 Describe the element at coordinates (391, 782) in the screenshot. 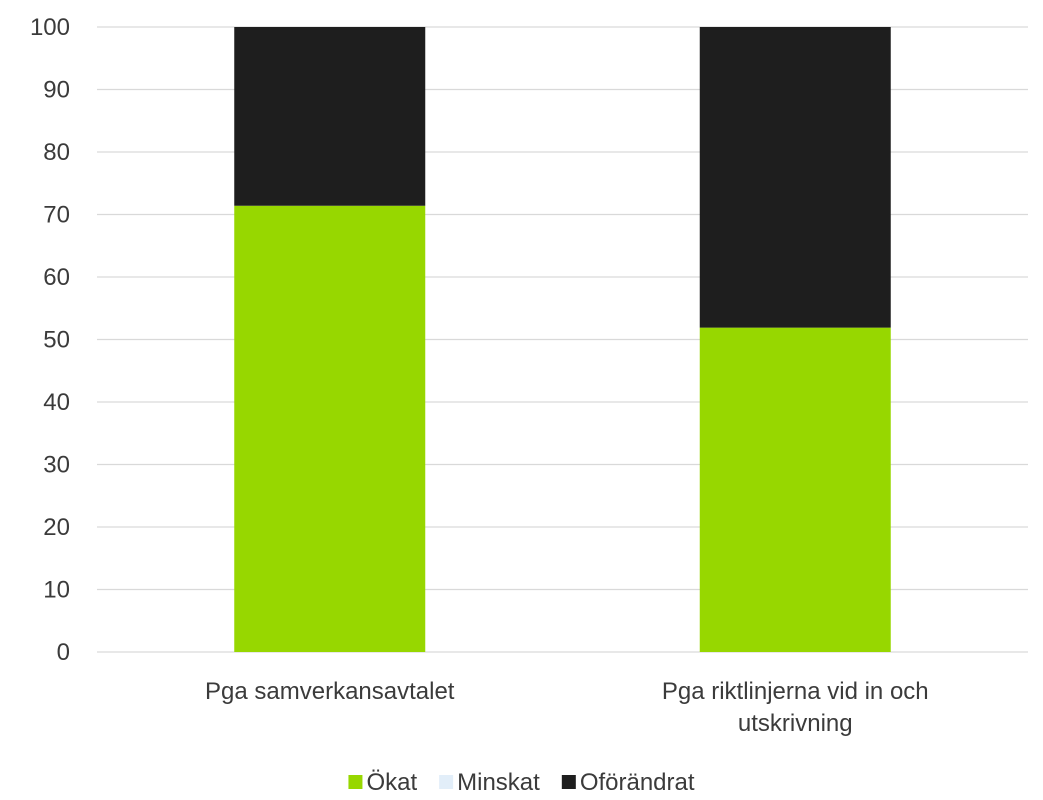

I see `legend-label: Ökat` at that location.